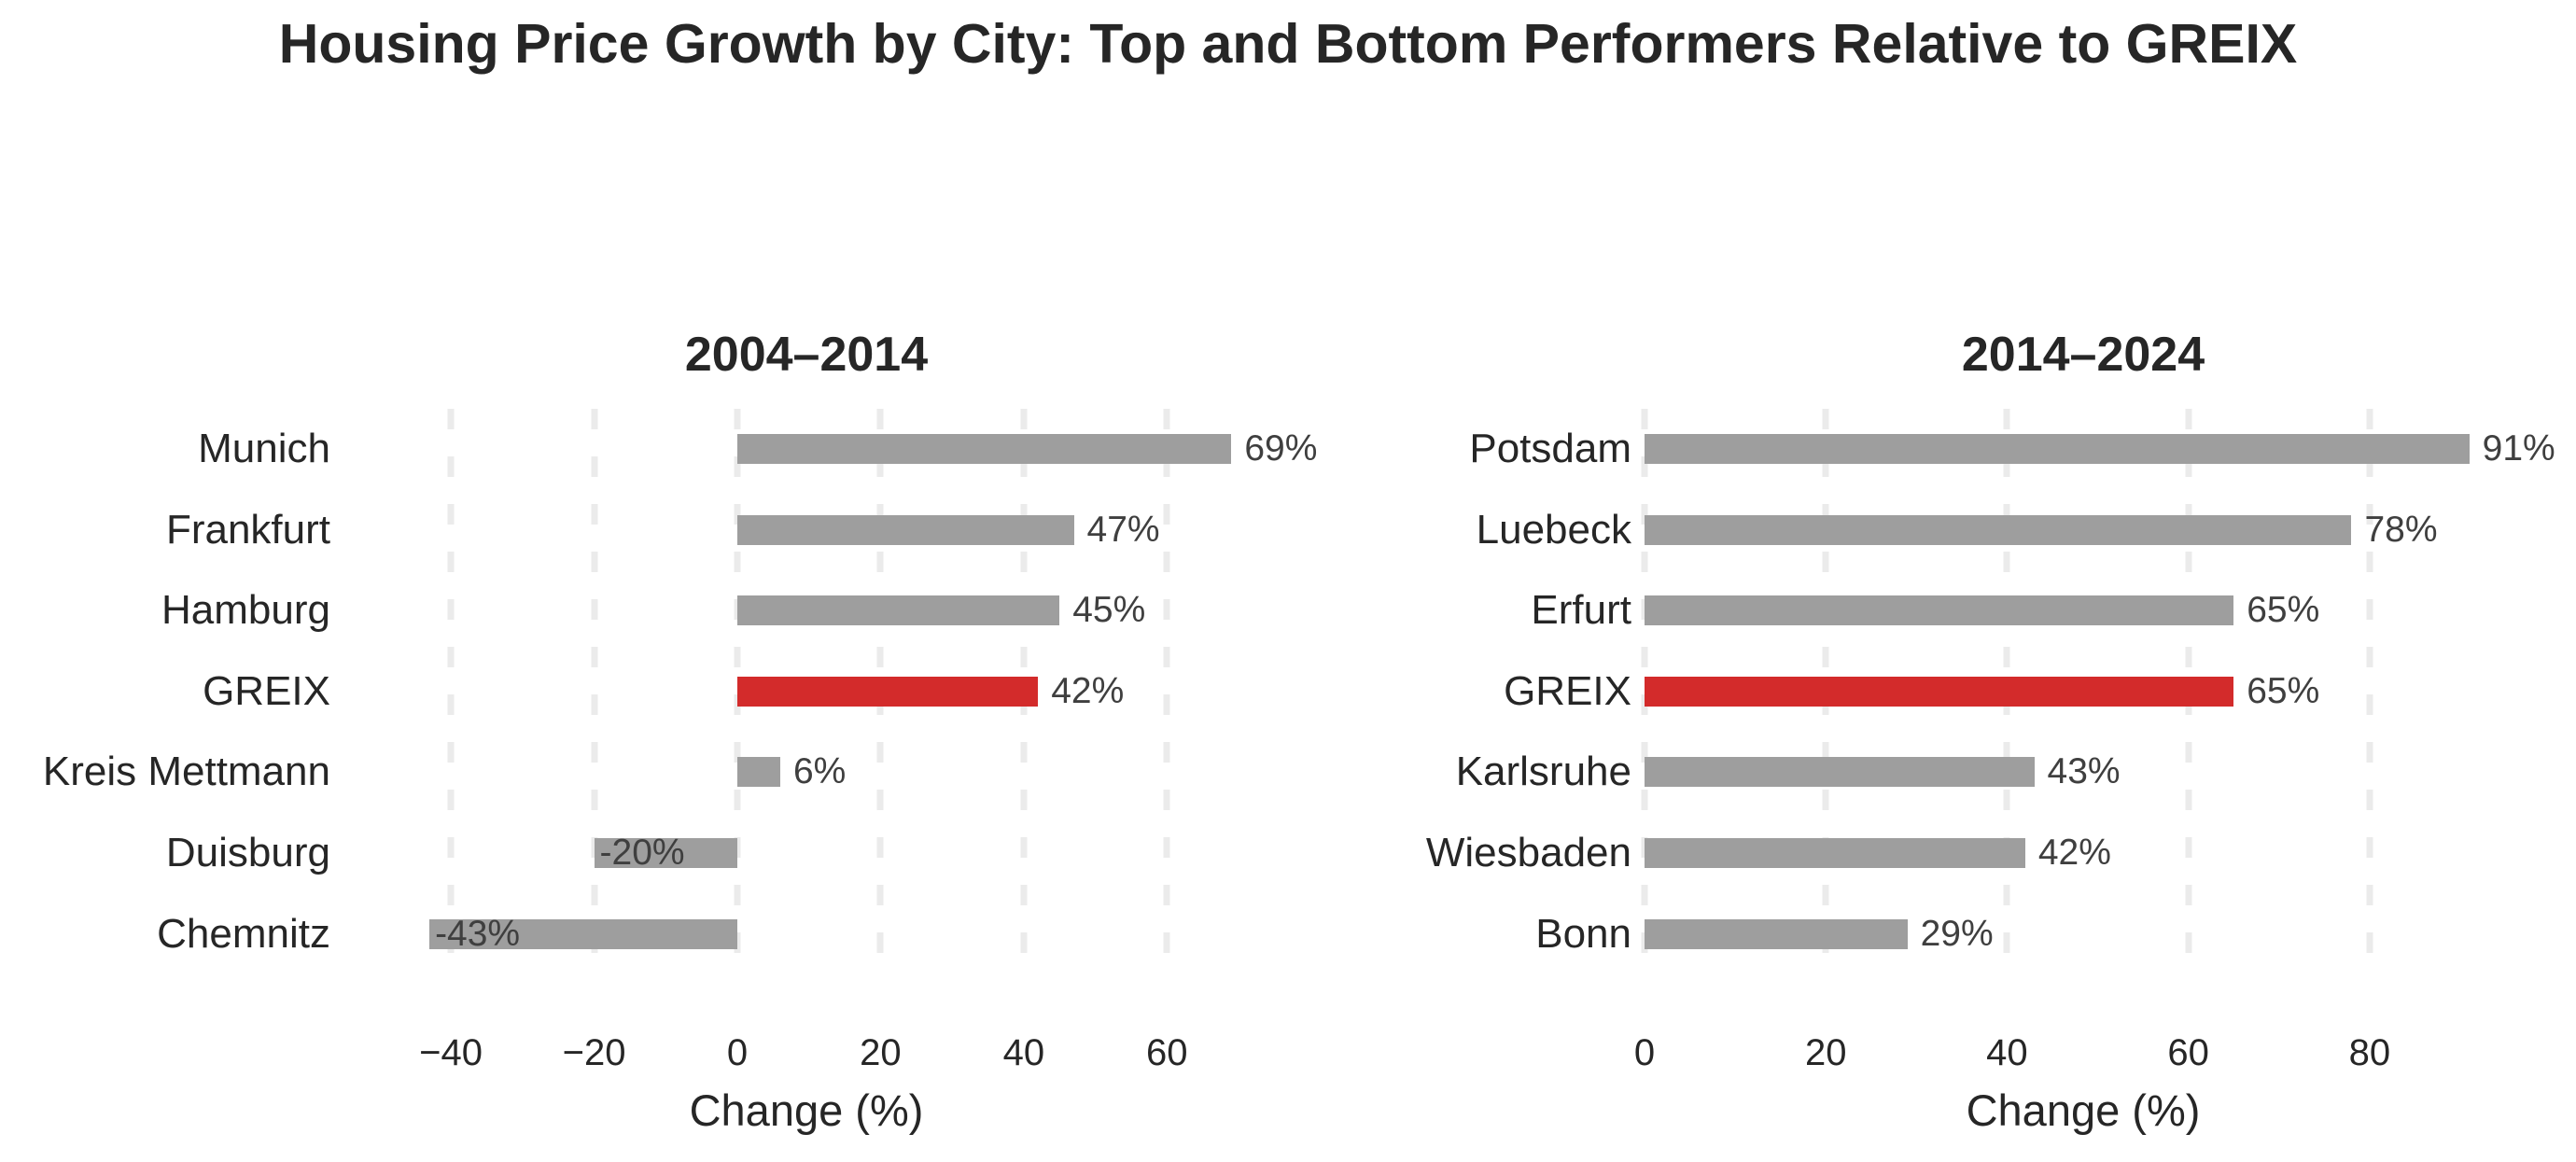  What do you see at coordinates (2083, 354) in the screenshot?
I see `panel-title: 2014–2024` at bounding box center [2083, 354].